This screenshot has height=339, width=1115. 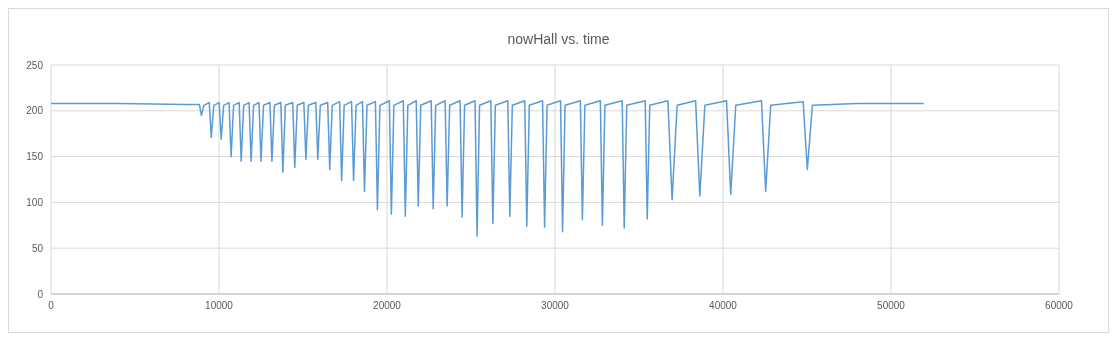 What do you see at coordinates (51, 306) in the screenshot?
I see `x-tick-label: 0` at bounding box center [51, 306].